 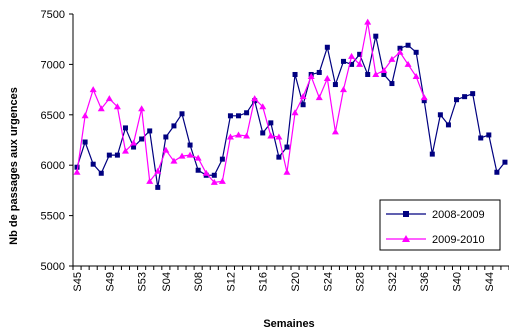 What do you see at coordinates (328, 282) in the screenshot?
I see `x-tick-label: S24` at bounding box center [328, 282].